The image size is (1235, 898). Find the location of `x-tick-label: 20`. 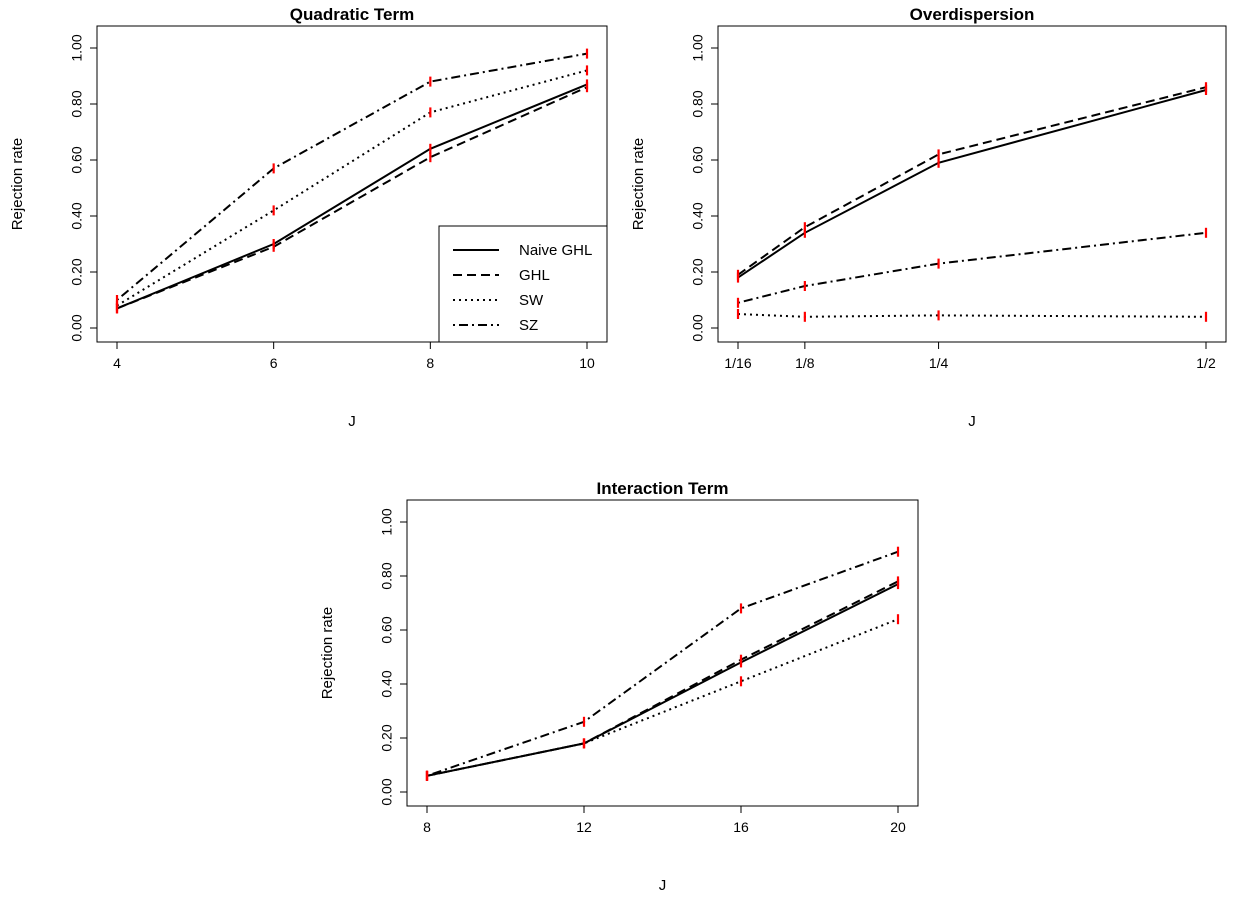

x-tick-label: 20 is located at coordinates (898, 827).